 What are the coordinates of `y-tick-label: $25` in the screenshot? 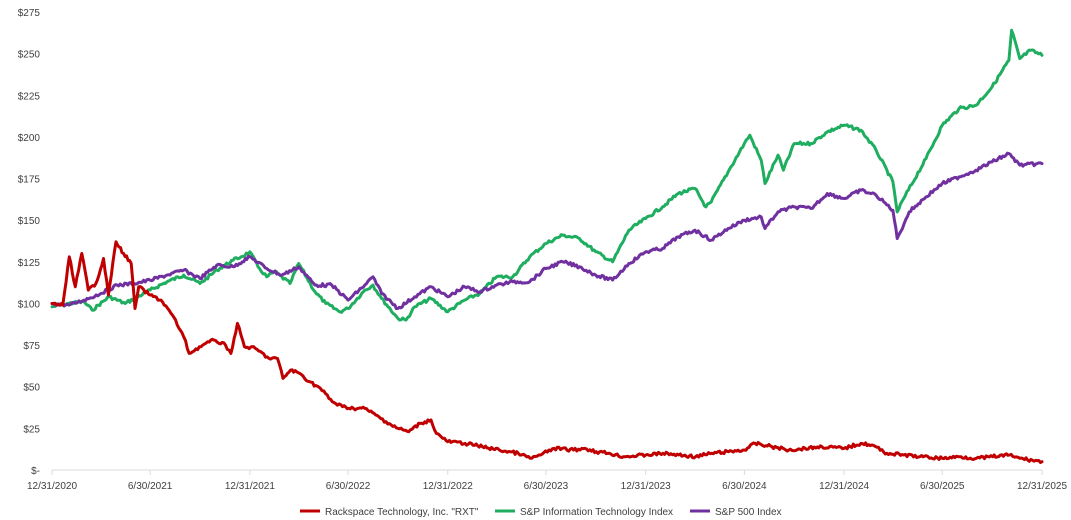 It's located at (31, 429).